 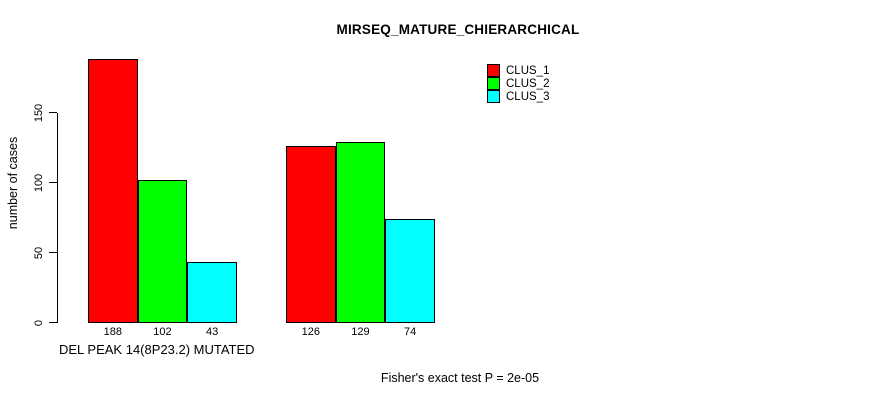 I want to click on legend-entry-clus_2: CLUS_2, so click(x=518, y=83).